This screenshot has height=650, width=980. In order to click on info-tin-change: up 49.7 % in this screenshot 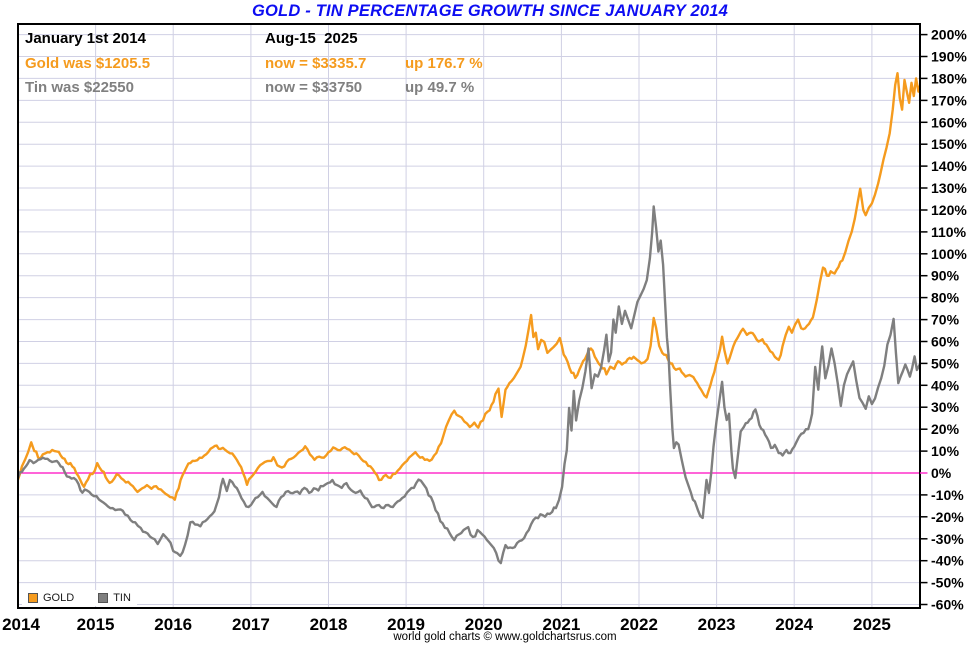, I will do `click(440, 87)`.